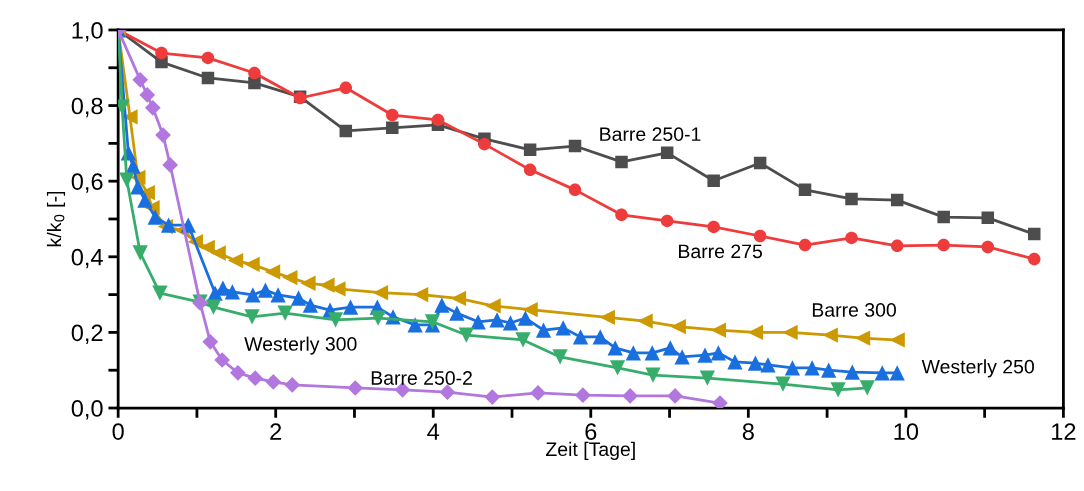 The height and width of the screenshot is (491, 1084). I want to click on y-tick-label: 0,8, so click(87, 107).